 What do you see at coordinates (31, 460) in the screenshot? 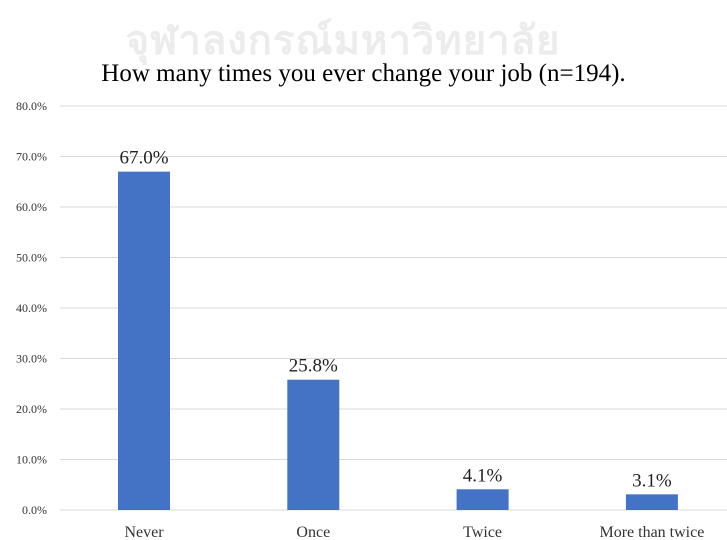
I see `y-tick-label: 10.0%` at bounding box center [31, 460].